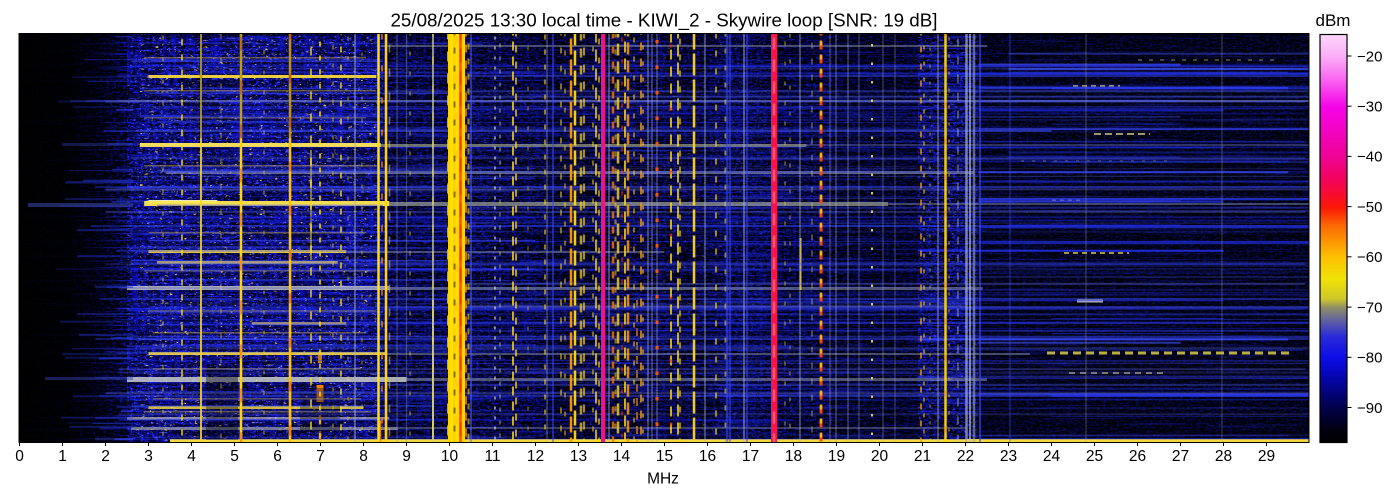  I want to click on svg-text: 27, so click(1180, 456).